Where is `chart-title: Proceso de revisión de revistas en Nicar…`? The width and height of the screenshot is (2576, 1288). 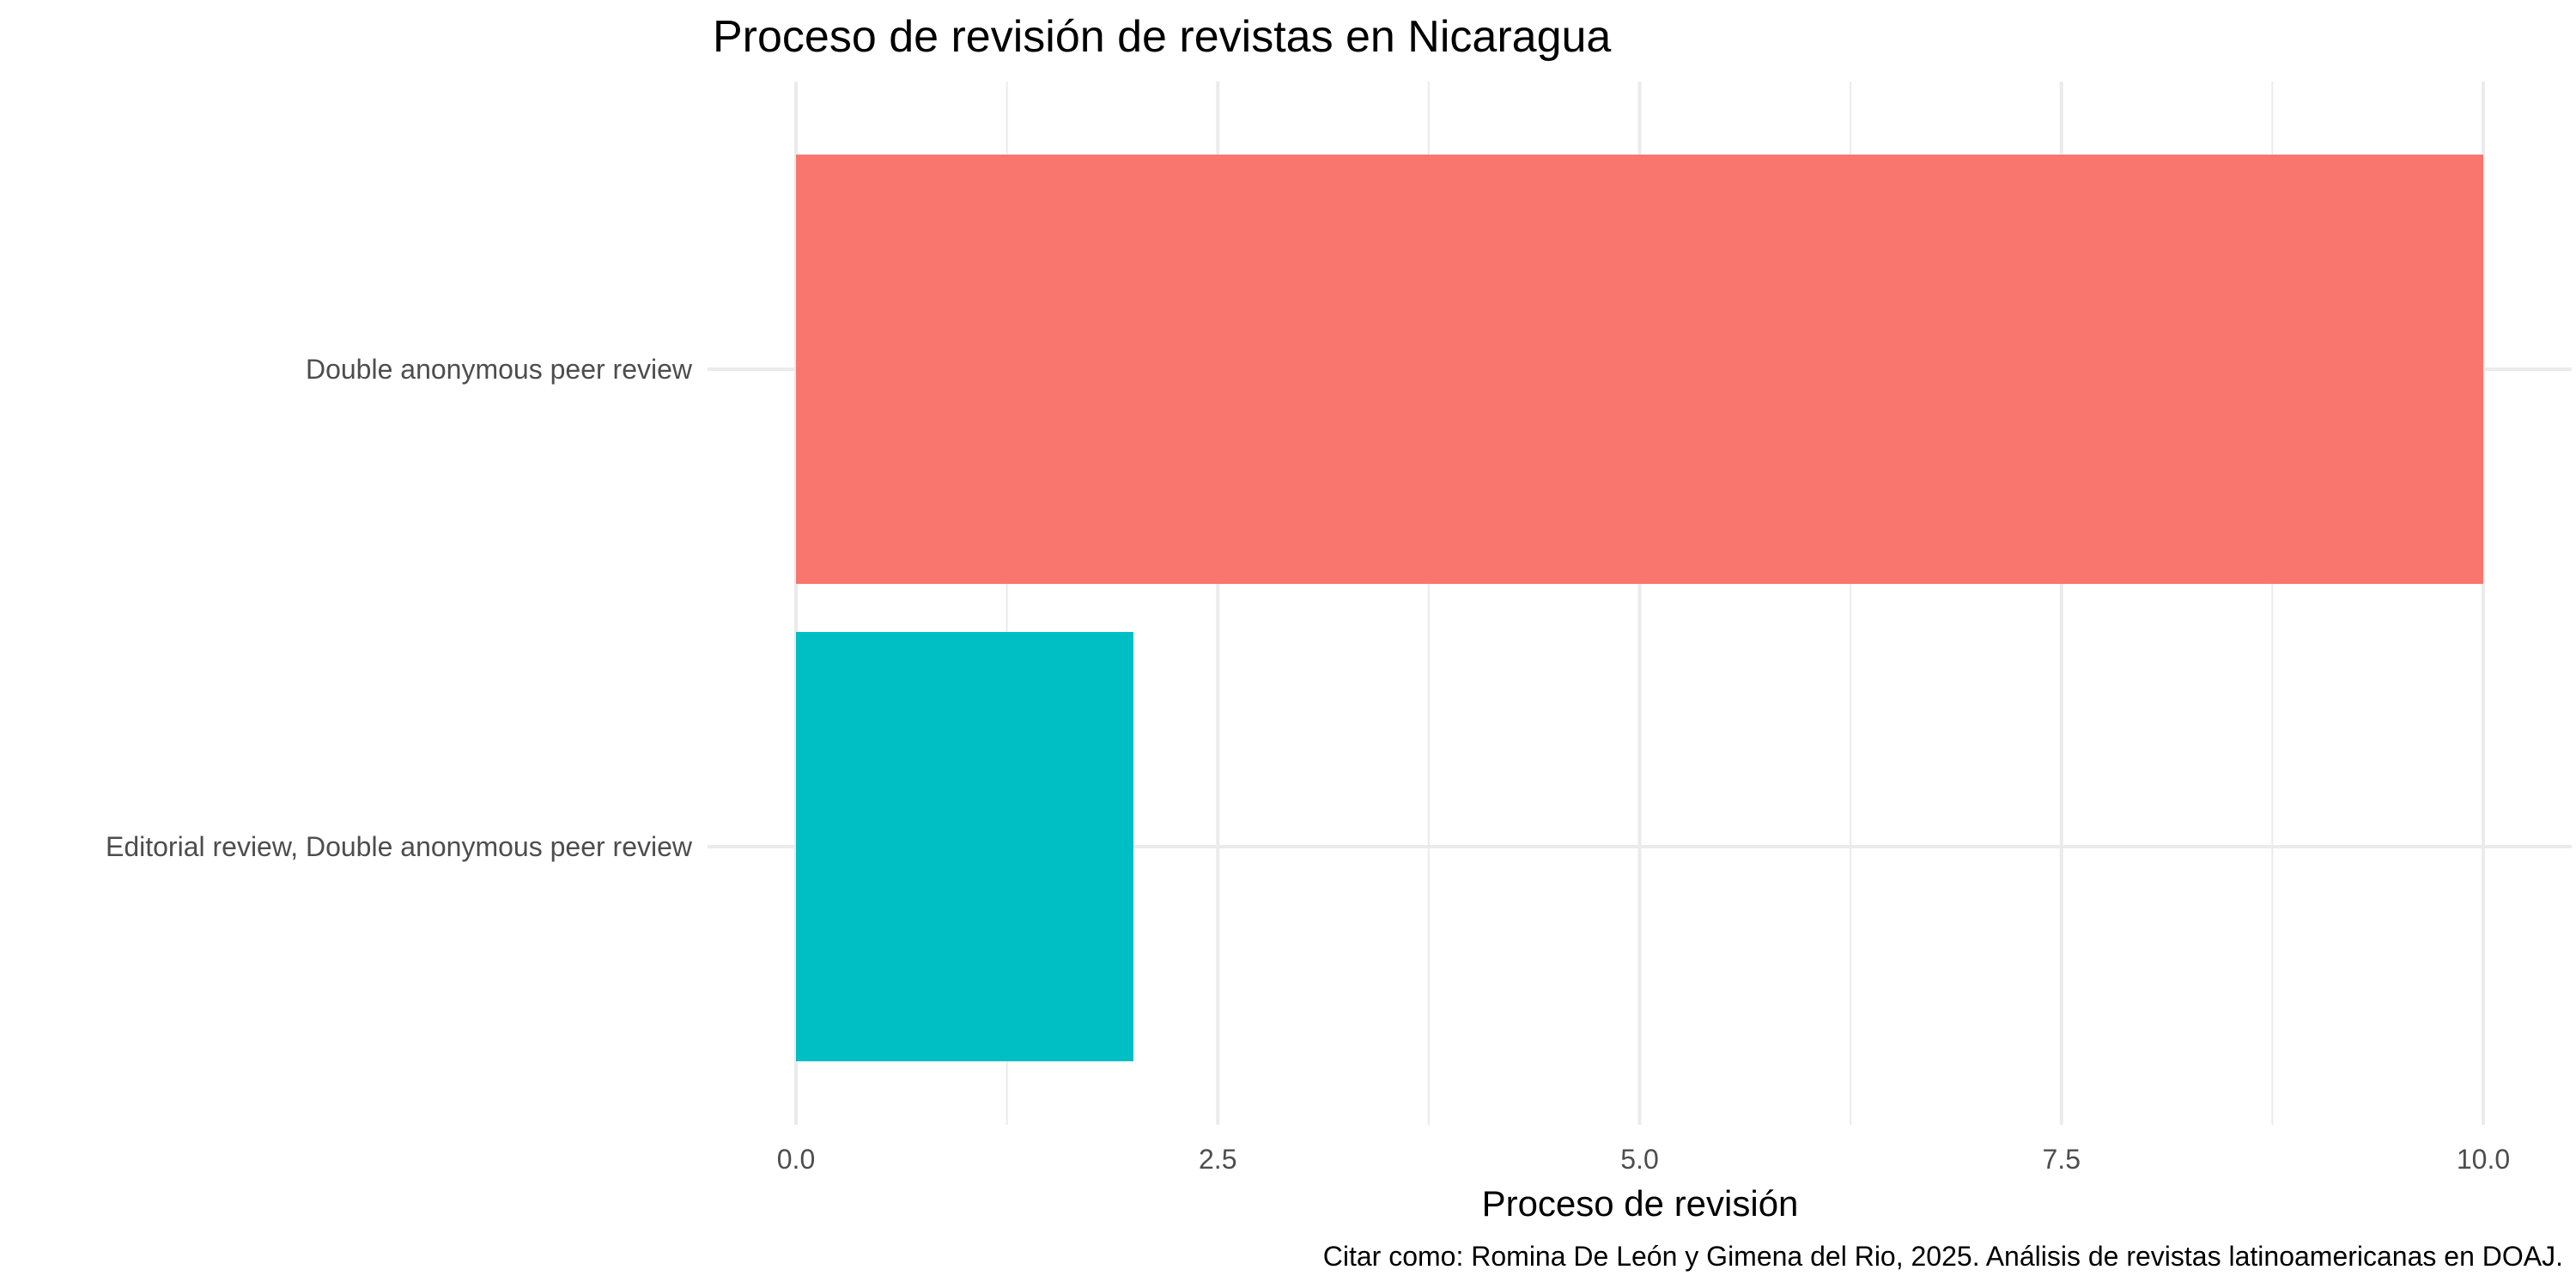 chart-title: Proceso de revisión de revistas en Nicar… is located at coordinates (1162, 37).